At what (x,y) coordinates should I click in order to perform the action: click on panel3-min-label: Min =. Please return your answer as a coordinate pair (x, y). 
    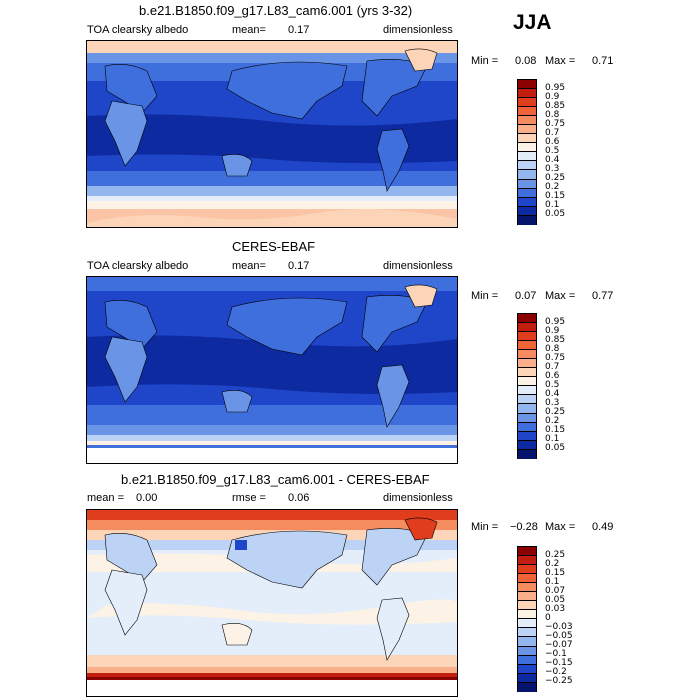
    Looking at the image, I should click on (485, 527).